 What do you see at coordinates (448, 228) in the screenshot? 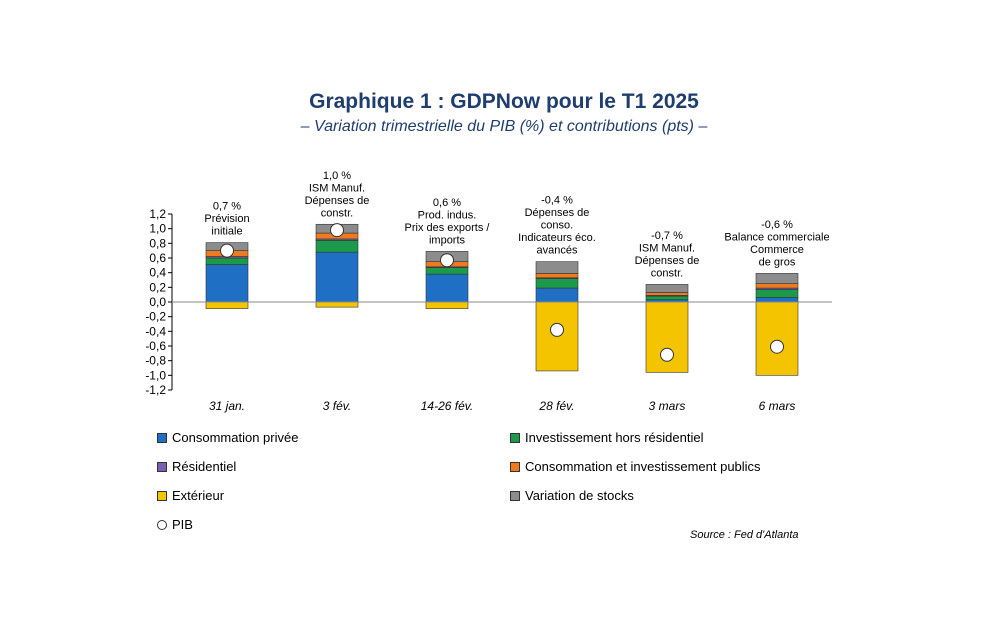
I see `bar-annotation-line: Prix des exports /` at bounding box center [448, 228].